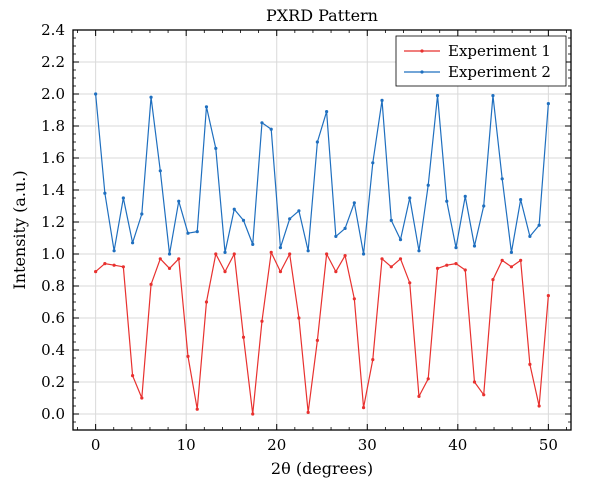  I want to click on y-tick-label: 0.4, so click(53, 350).